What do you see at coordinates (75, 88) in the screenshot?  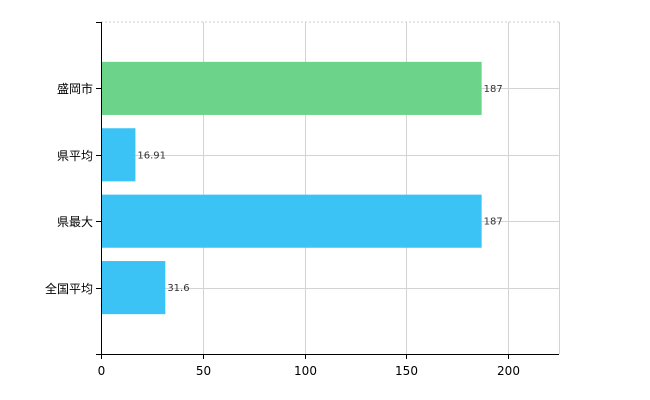 I see `y-tick-label: 盛岡市` at bounding box center [75, 88].